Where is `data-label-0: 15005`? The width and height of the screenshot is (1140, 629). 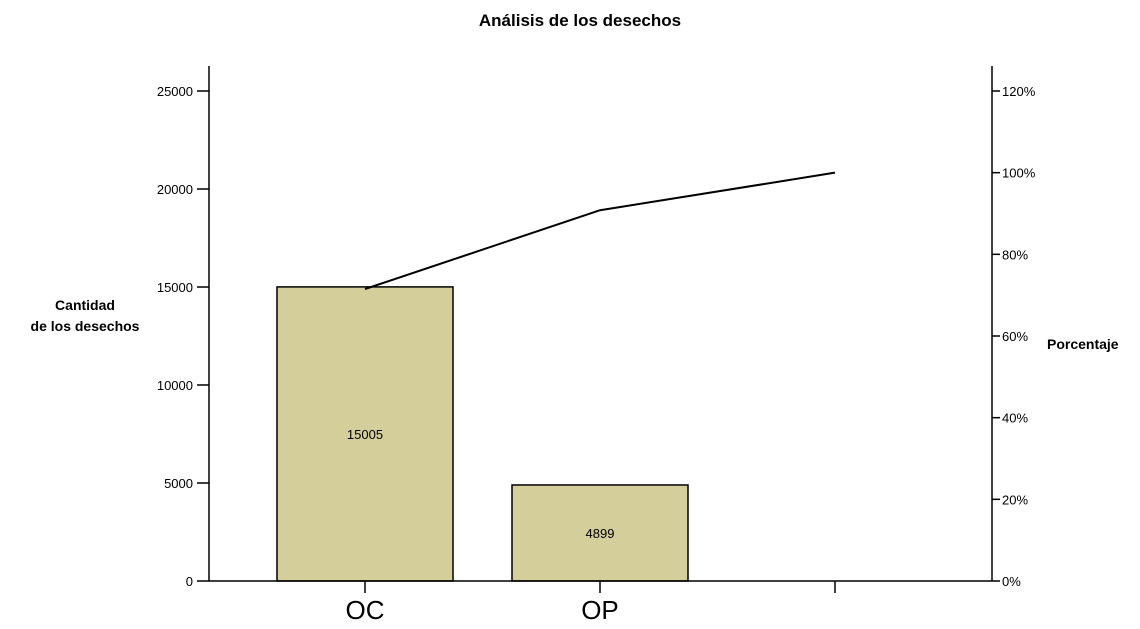 data-label-0: 15005 is located at coordinates (365, 434).